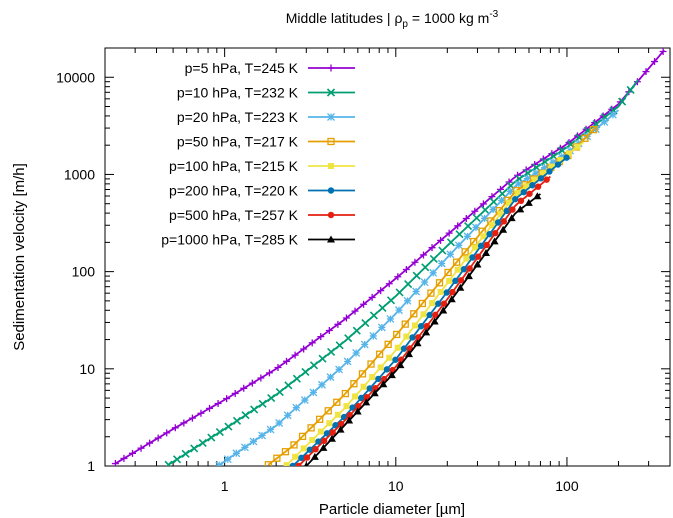  I want to click on legend-item: p=20 hPa, T=223 K, so click(266, 117).